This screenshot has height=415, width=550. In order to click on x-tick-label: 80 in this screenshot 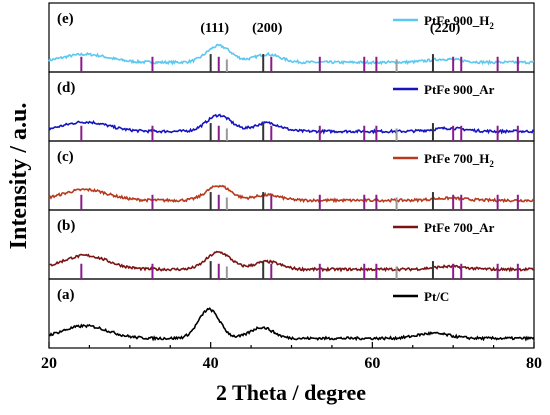, I will do `click(534, 363)`.